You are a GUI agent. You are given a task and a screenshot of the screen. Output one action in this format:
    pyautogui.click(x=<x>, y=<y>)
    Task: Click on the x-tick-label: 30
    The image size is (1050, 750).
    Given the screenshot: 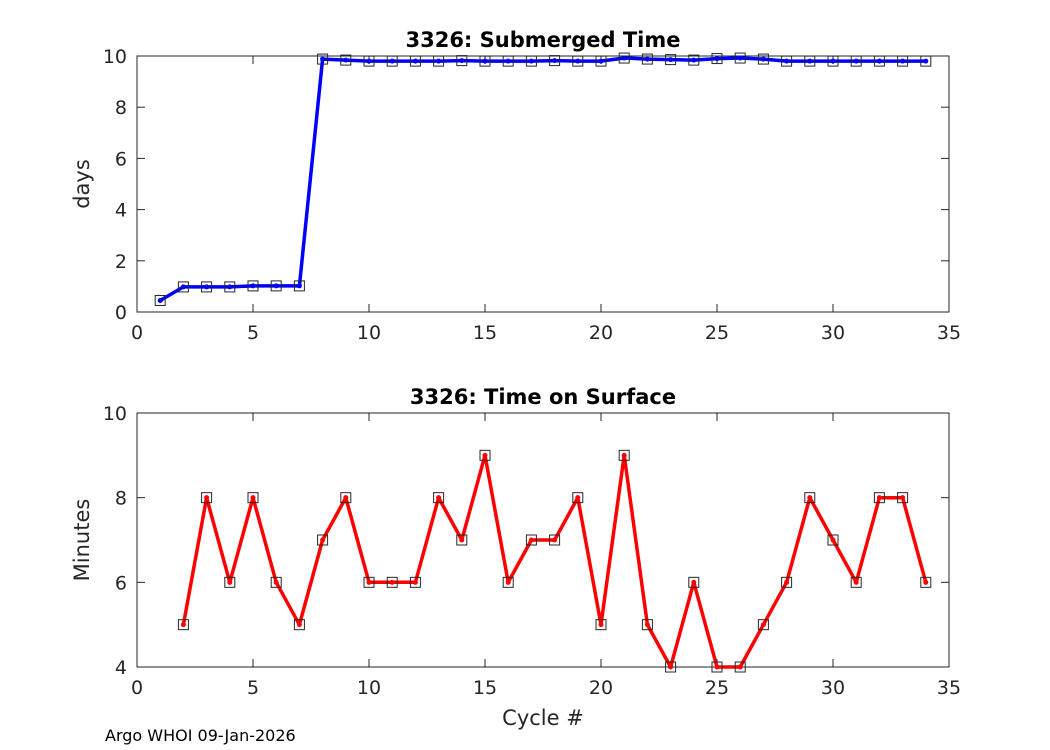 What is the action you would take?
    pyautogui.click(x=833, y=688)
    